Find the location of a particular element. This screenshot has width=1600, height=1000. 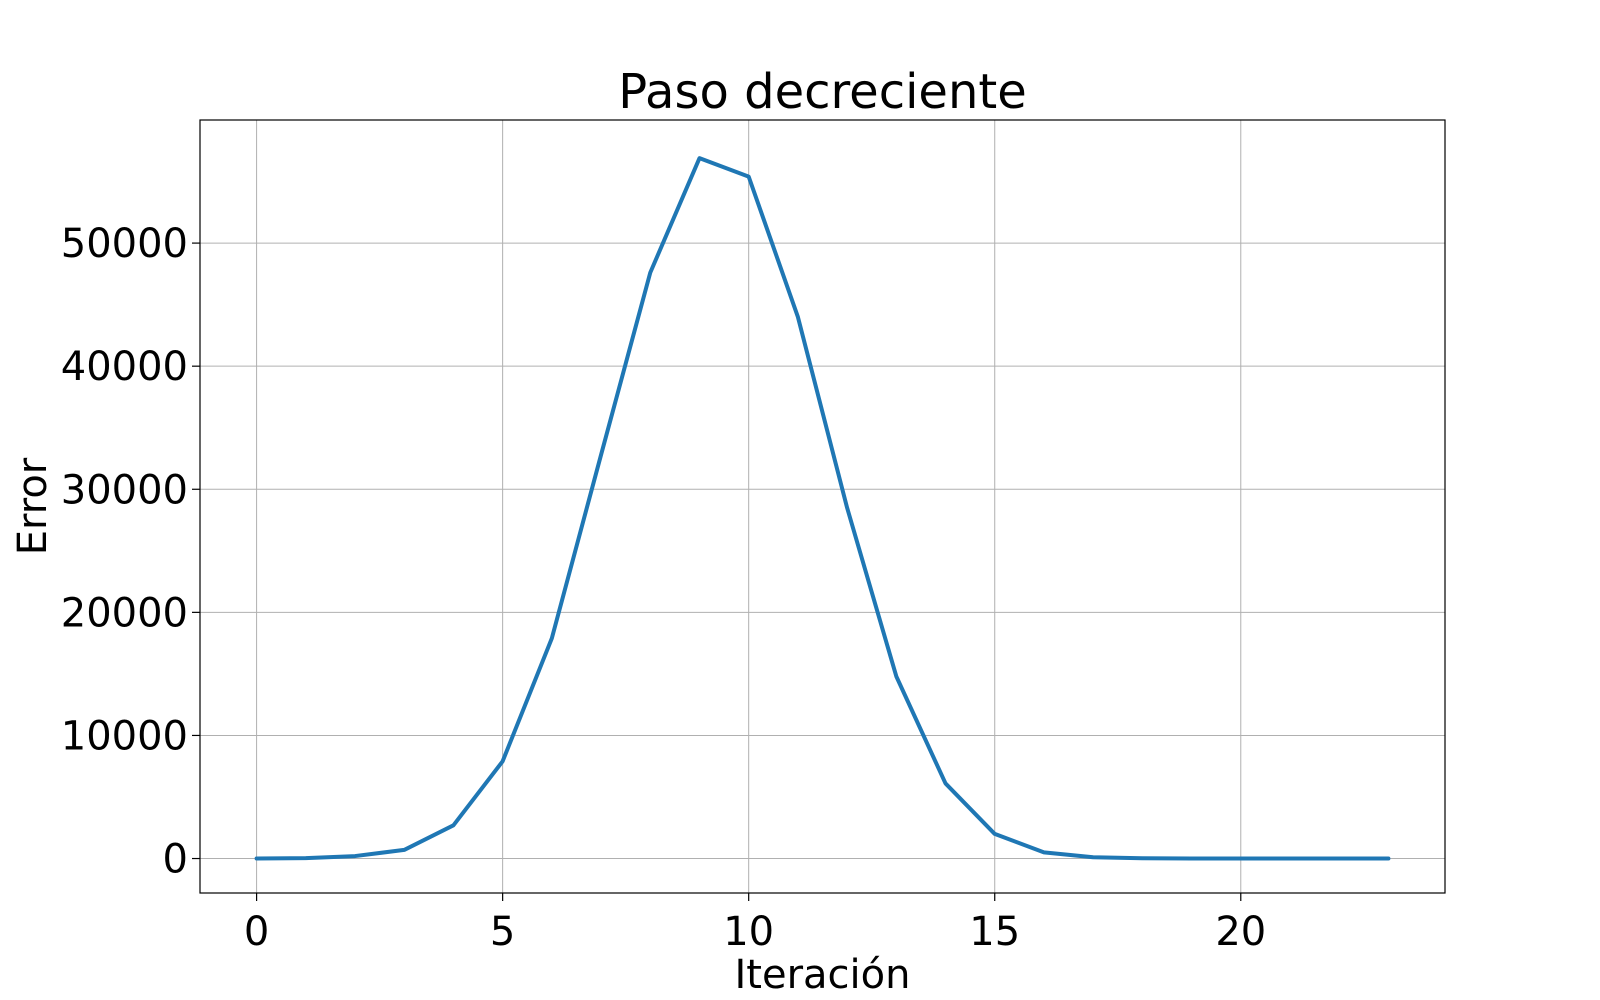

y-tick-label: 20000 is located at coordinates (124, 613).